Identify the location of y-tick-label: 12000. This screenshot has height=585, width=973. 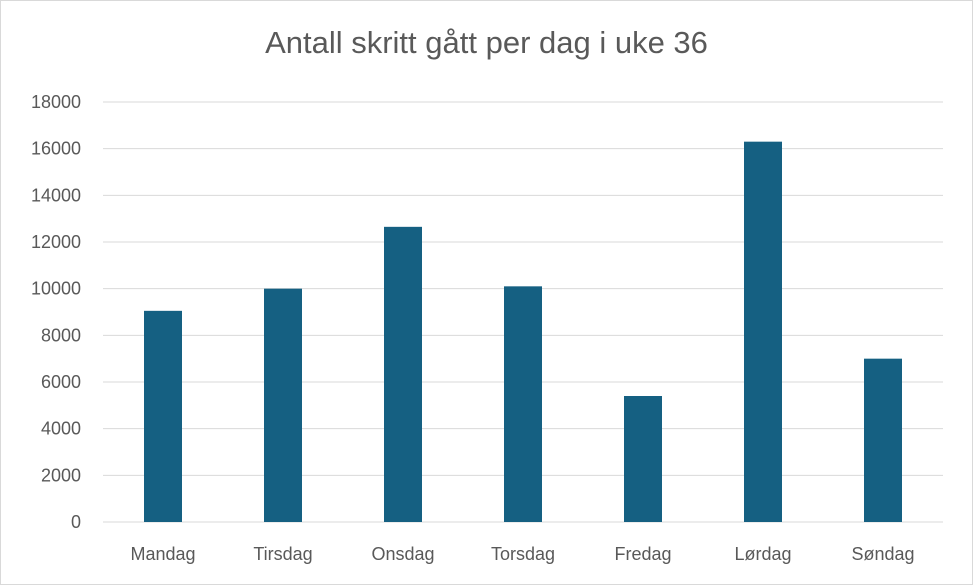
(56, 242).